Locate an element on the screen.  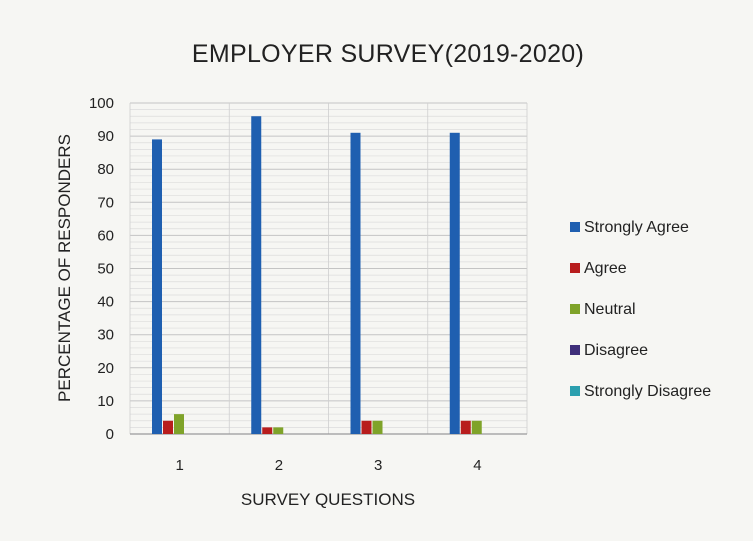
y-tick-label: 100 is located at coordinates (101, 103).